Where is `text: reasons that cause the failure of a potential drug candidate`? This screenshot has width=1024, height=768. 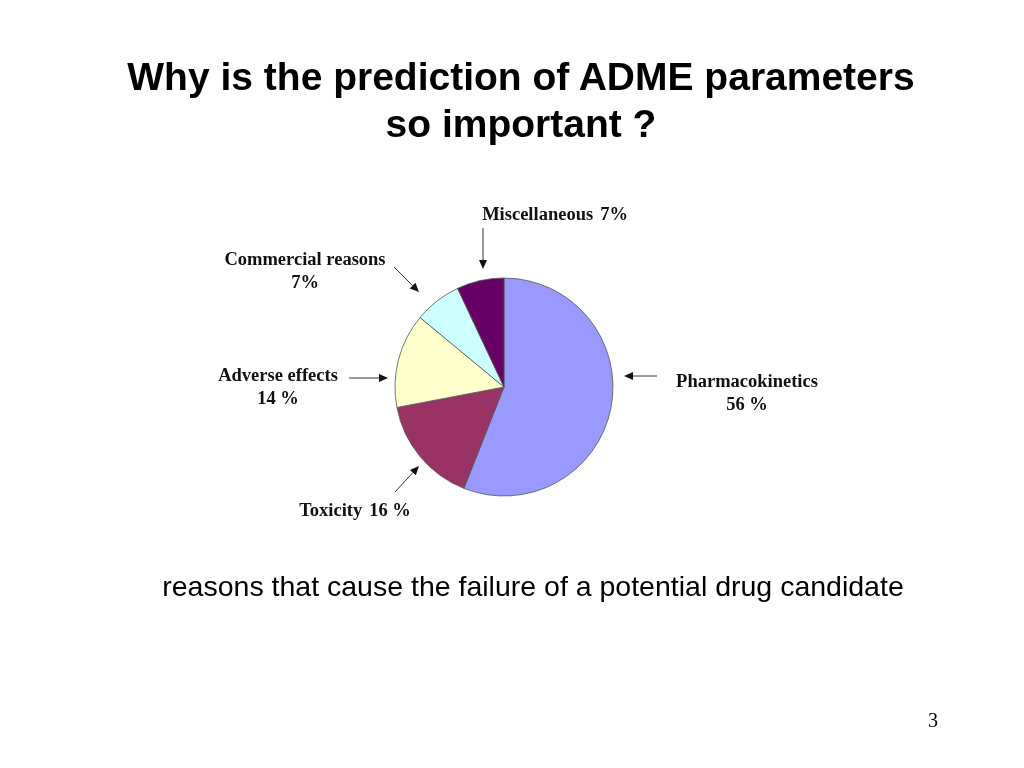
text: reasons that cause the failure of a potential drug candidate is located at coordinates (533, 586).